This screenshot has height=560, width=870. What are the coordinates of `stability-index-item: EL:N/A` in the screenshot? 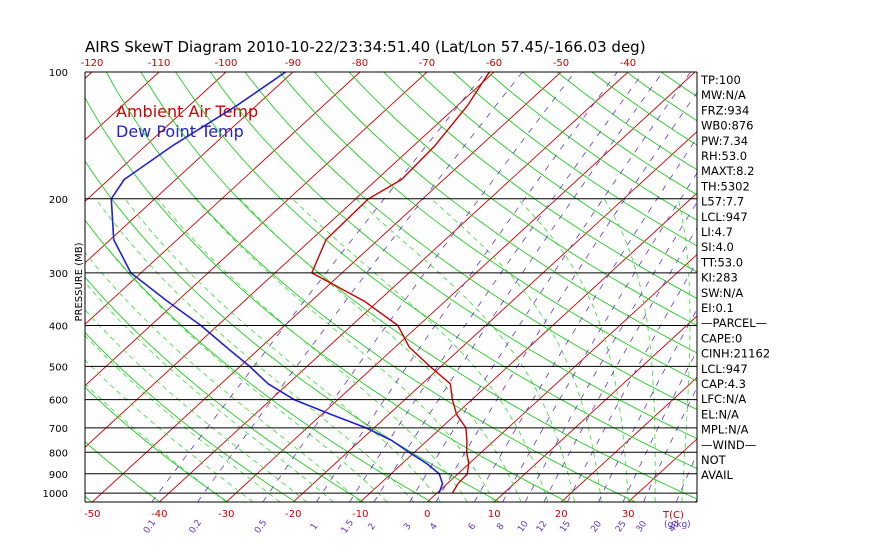 It's located at (720, 414).